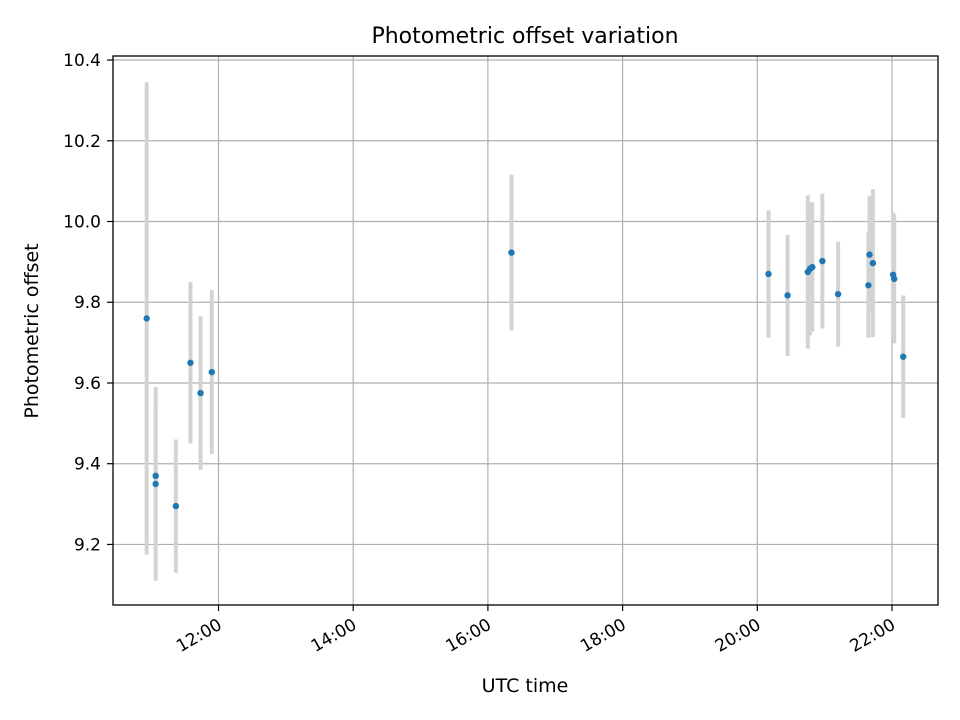  What do you see at coordinates (87, 384) in the screenshot?
I see `y-tick-label: 9.6` at bounding box center [87, 384].